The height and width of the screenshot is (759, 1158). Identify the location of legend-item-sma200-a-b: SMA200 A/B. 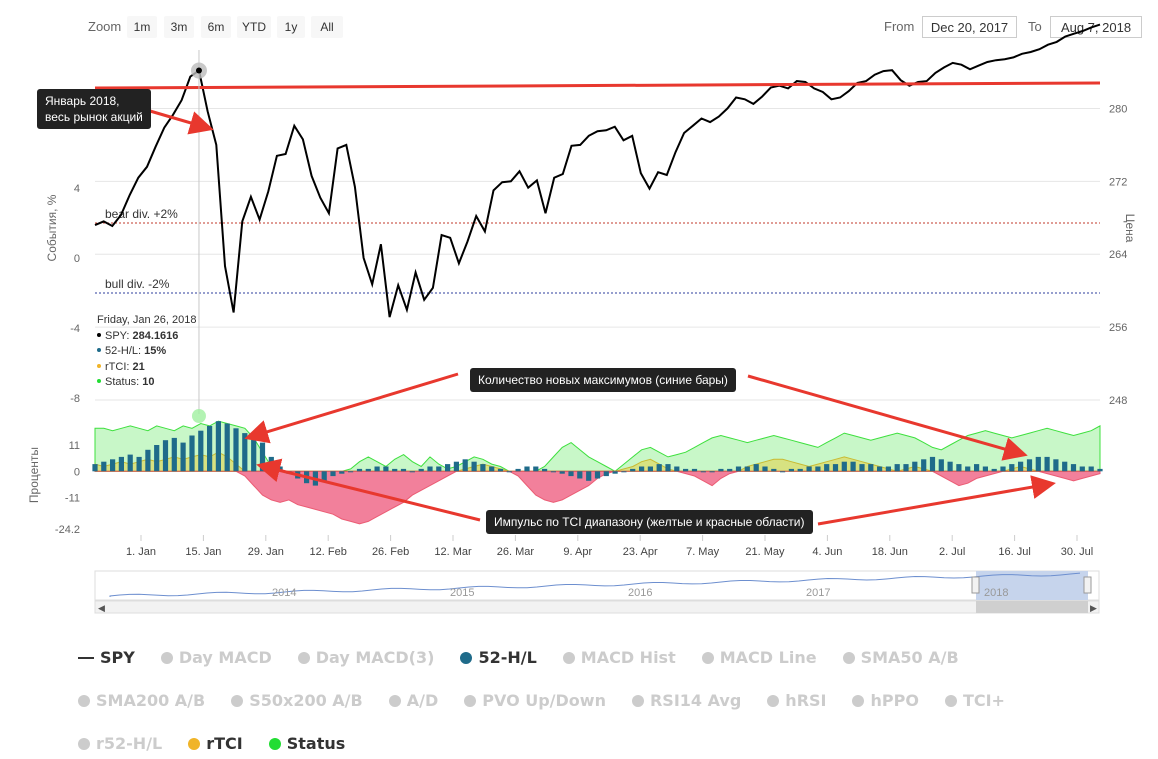
(141, 700).